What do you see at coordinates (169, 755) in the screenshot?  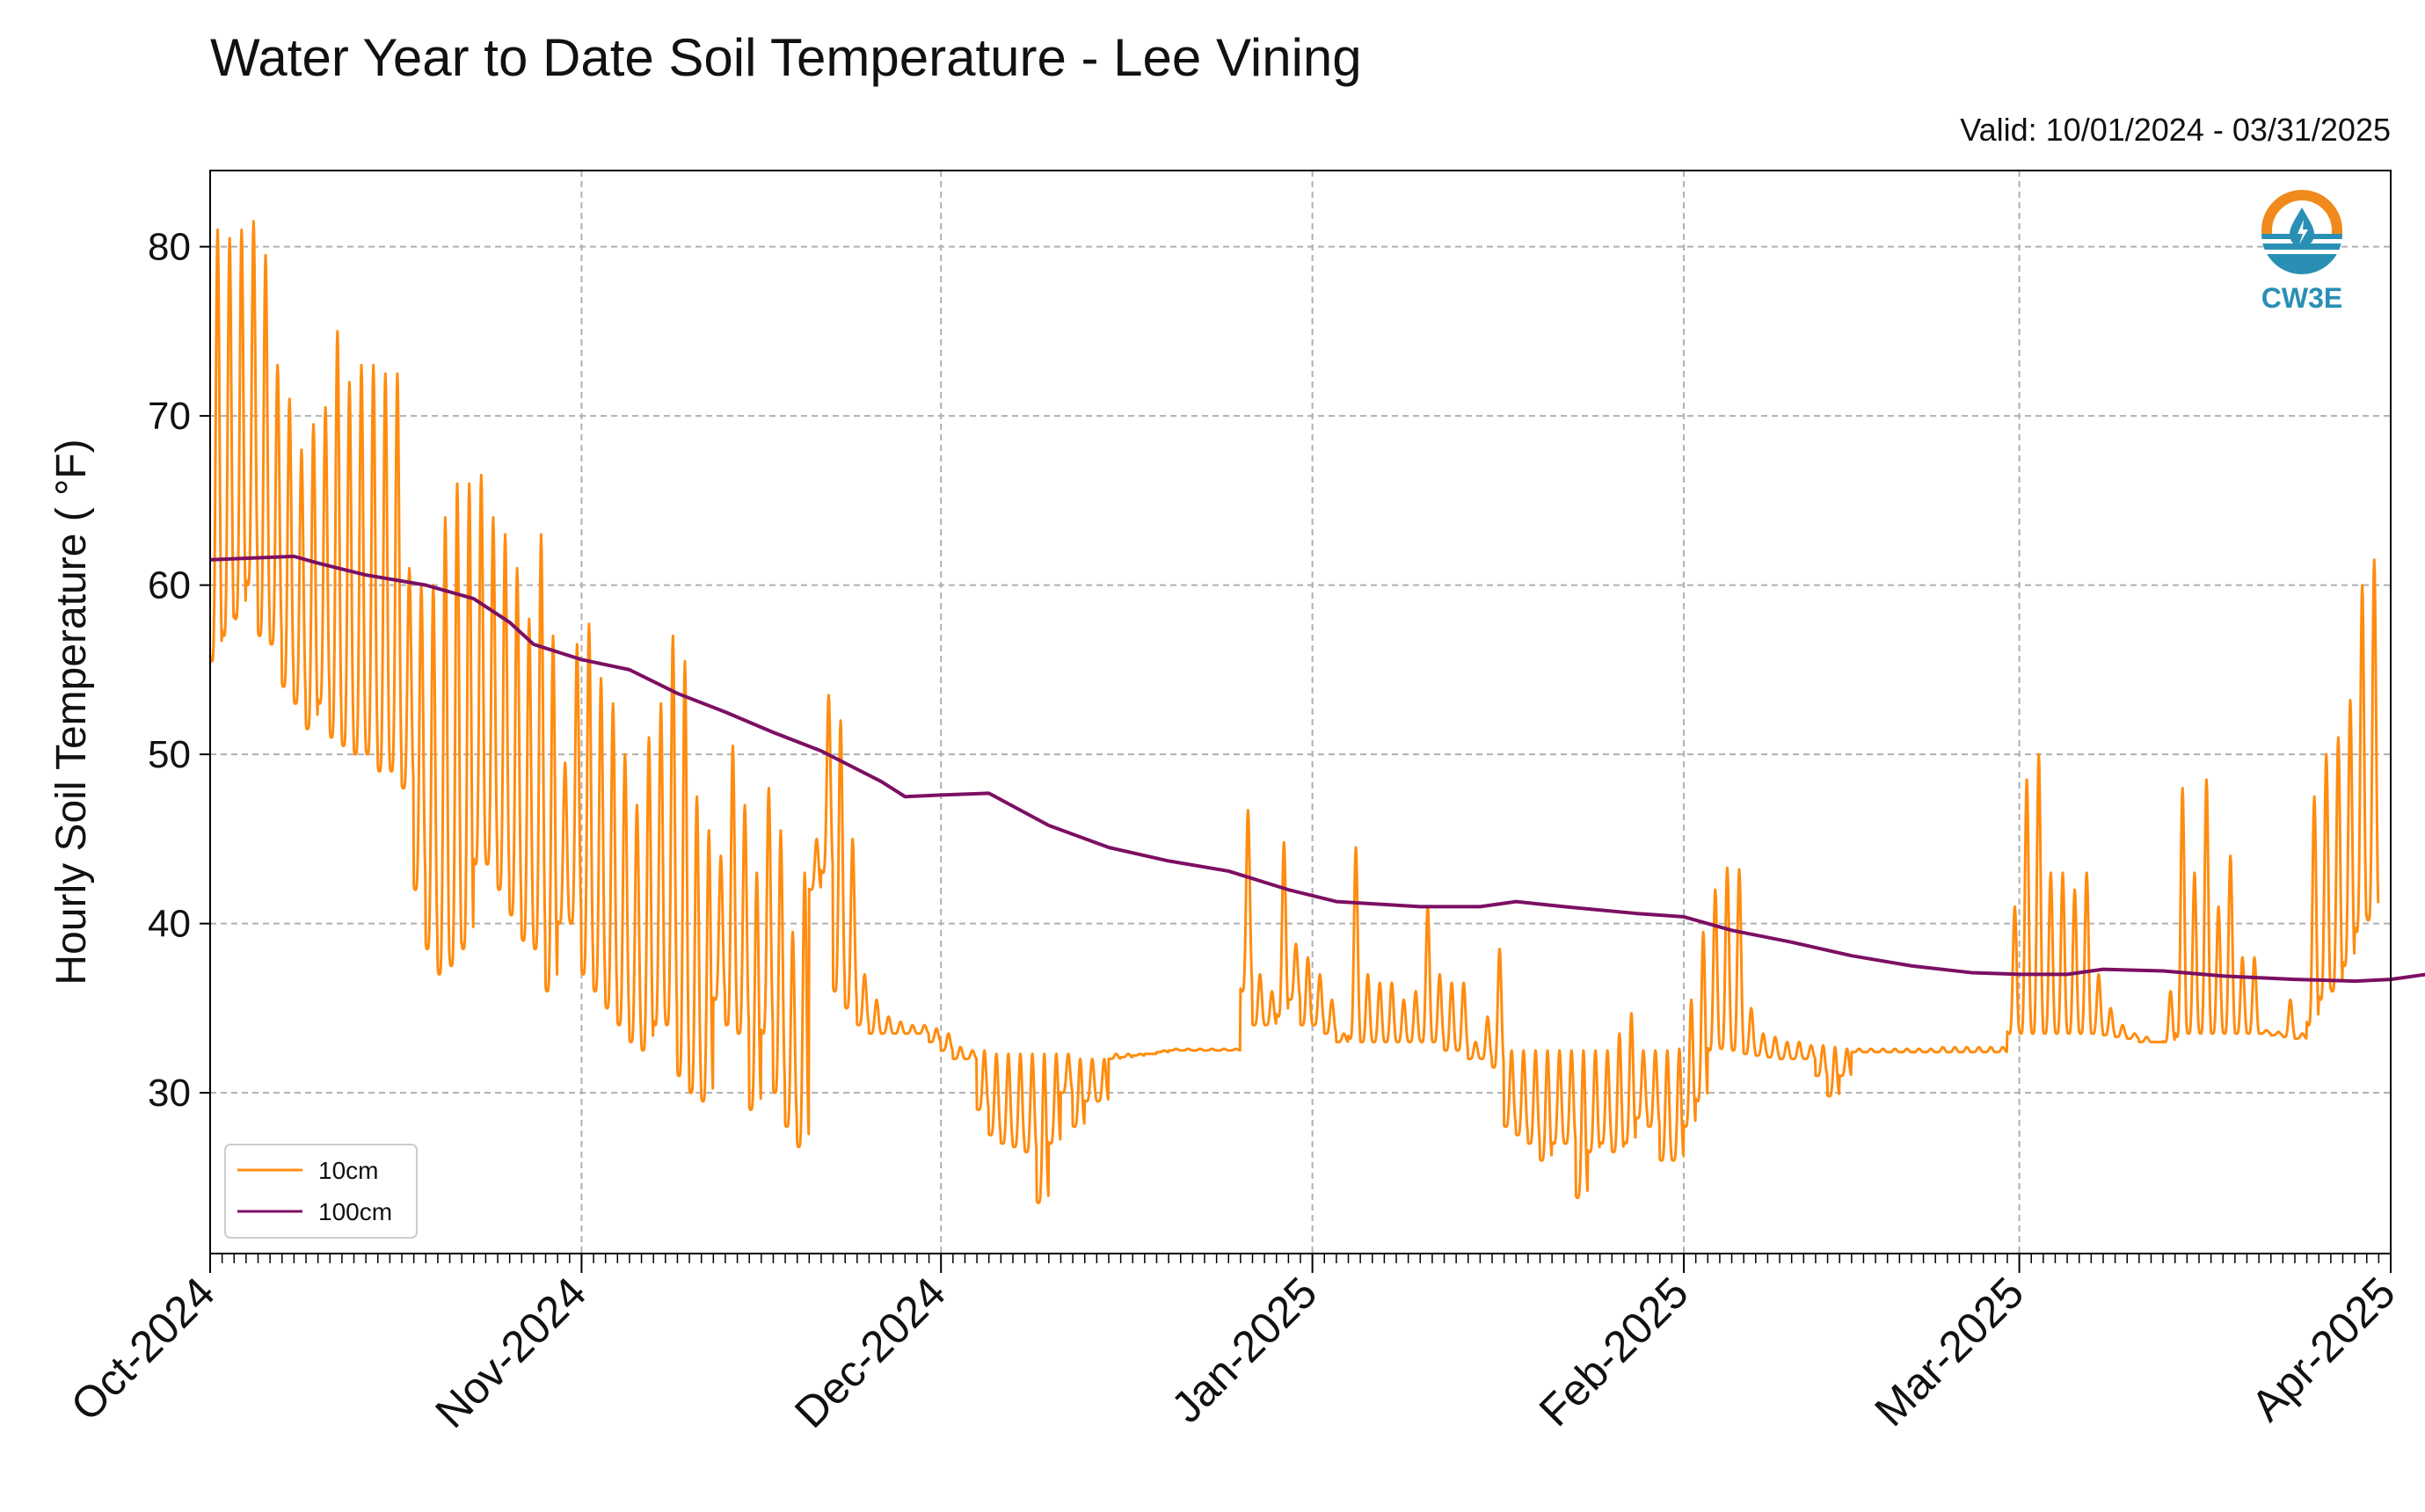 I see `y-tick-label: 50` at bounding box center [169, 755].